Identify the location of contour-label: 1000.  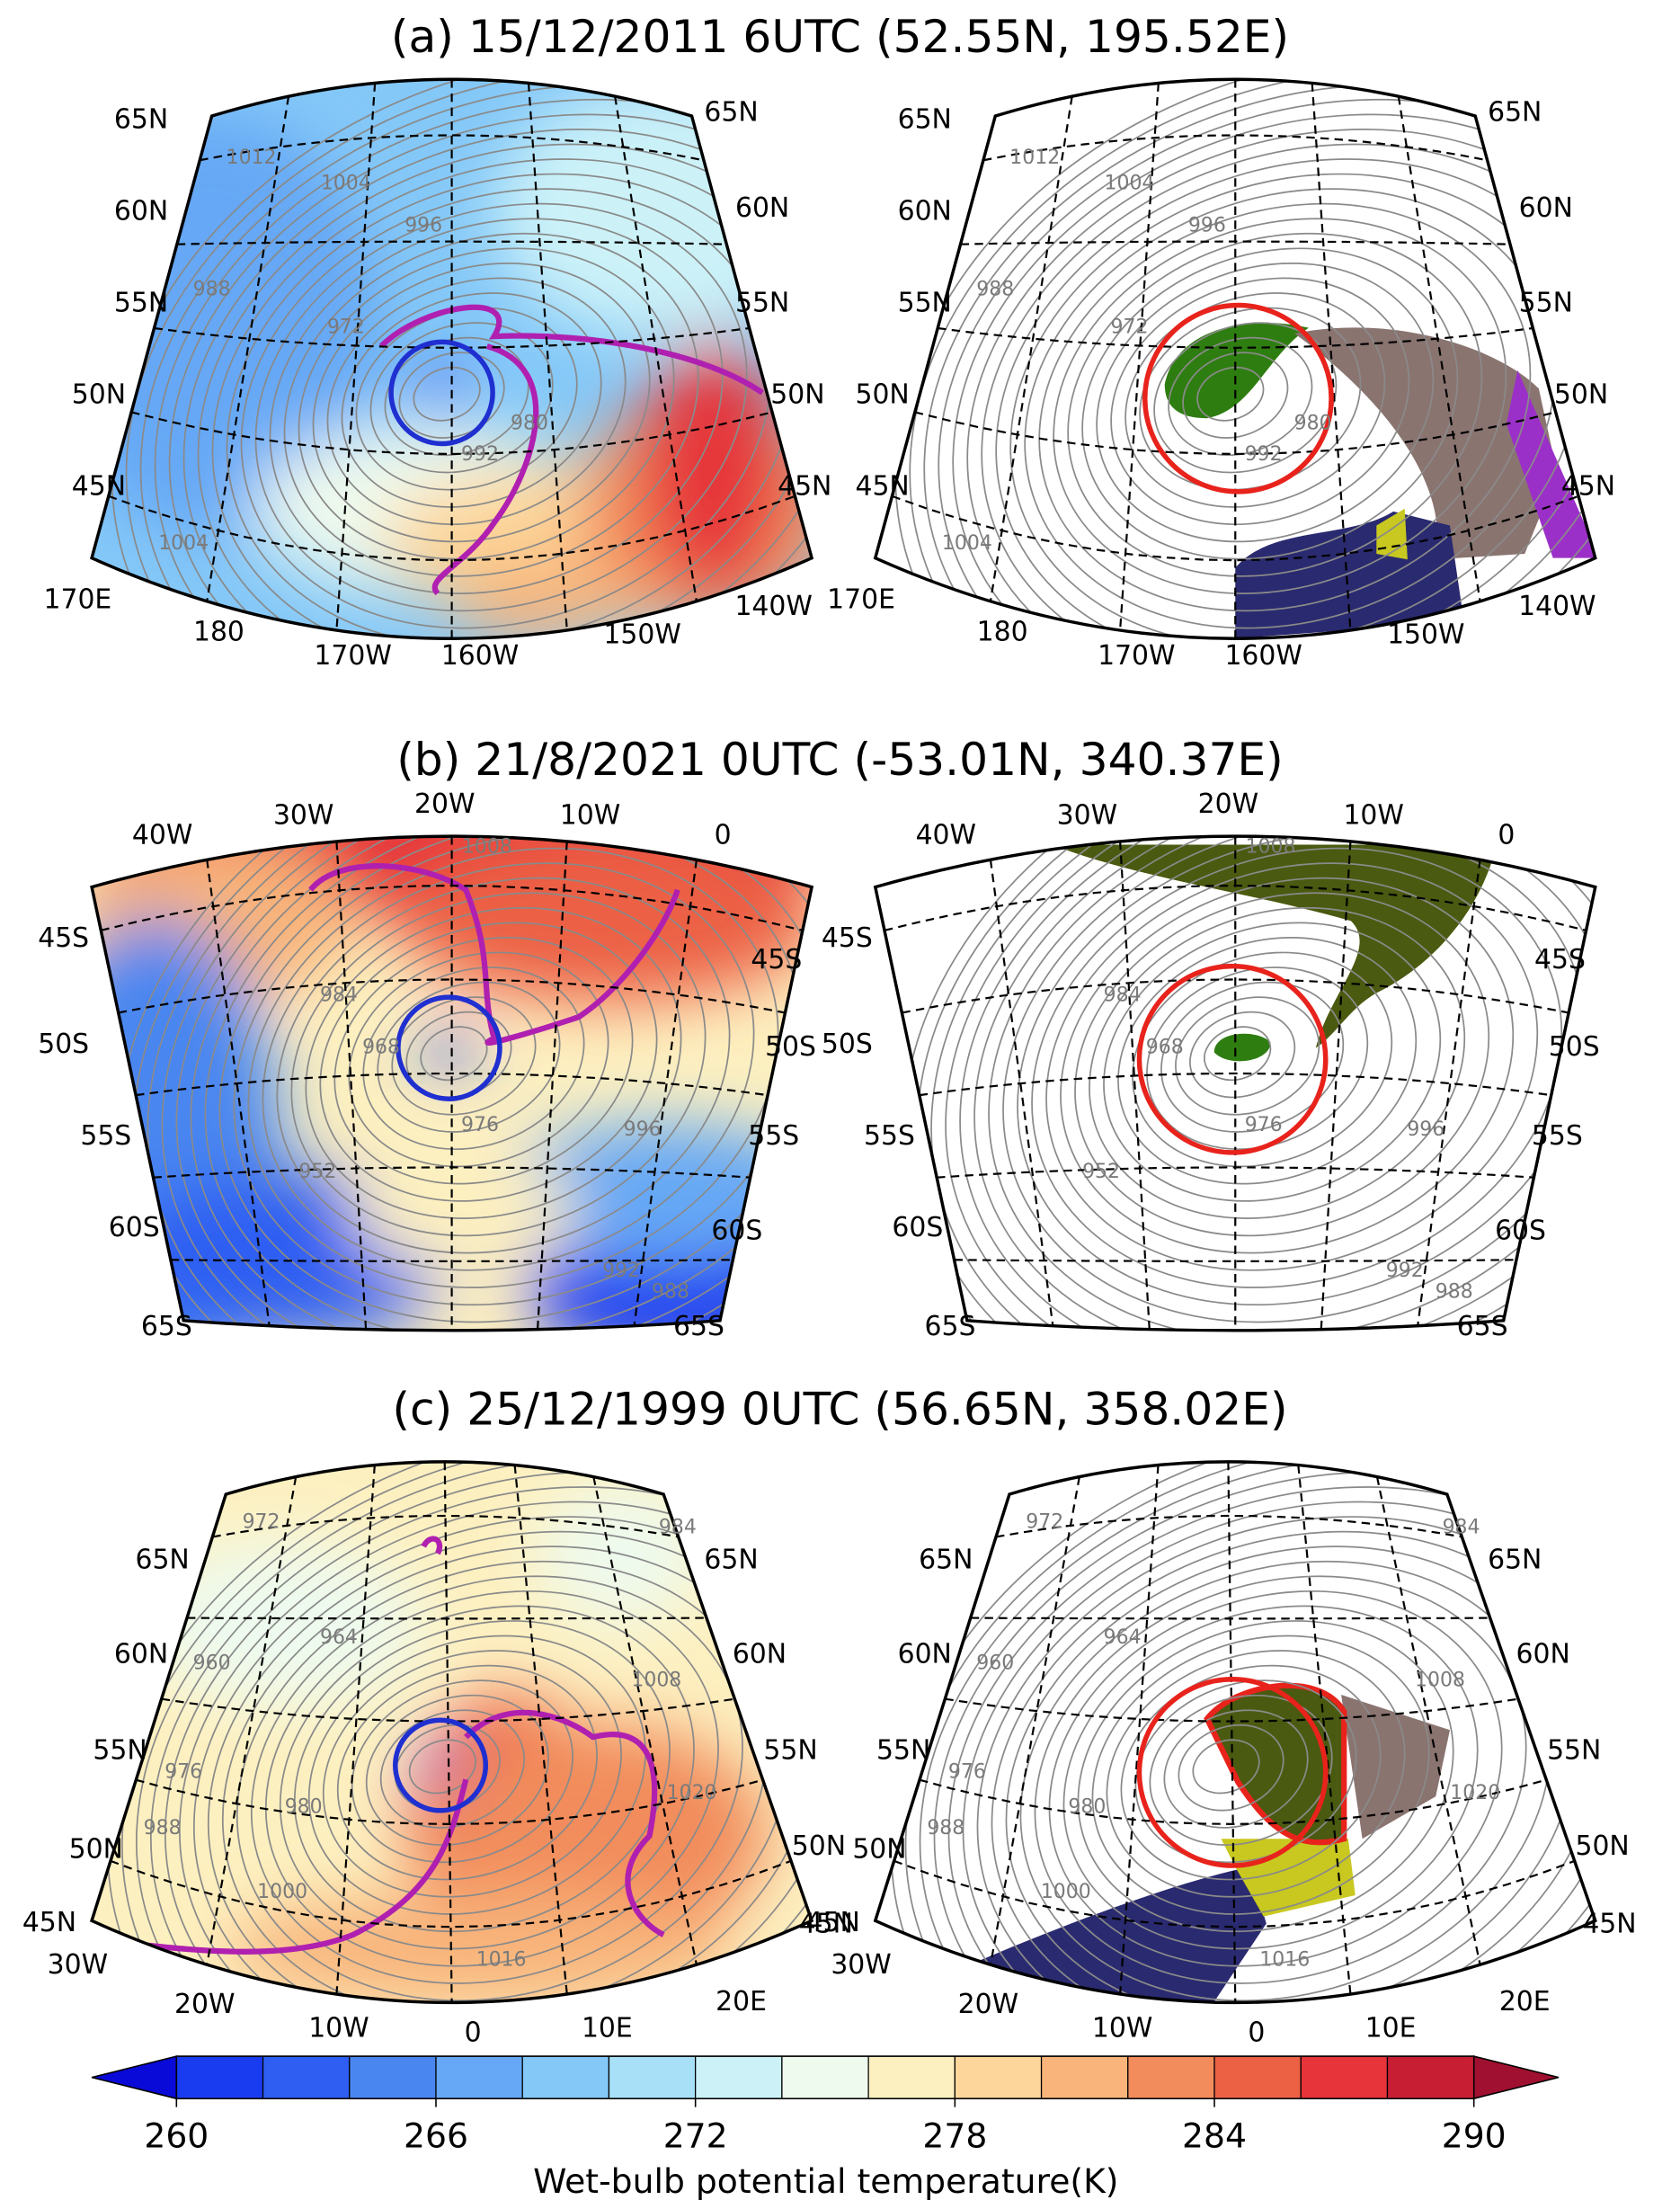
(282, 1892).